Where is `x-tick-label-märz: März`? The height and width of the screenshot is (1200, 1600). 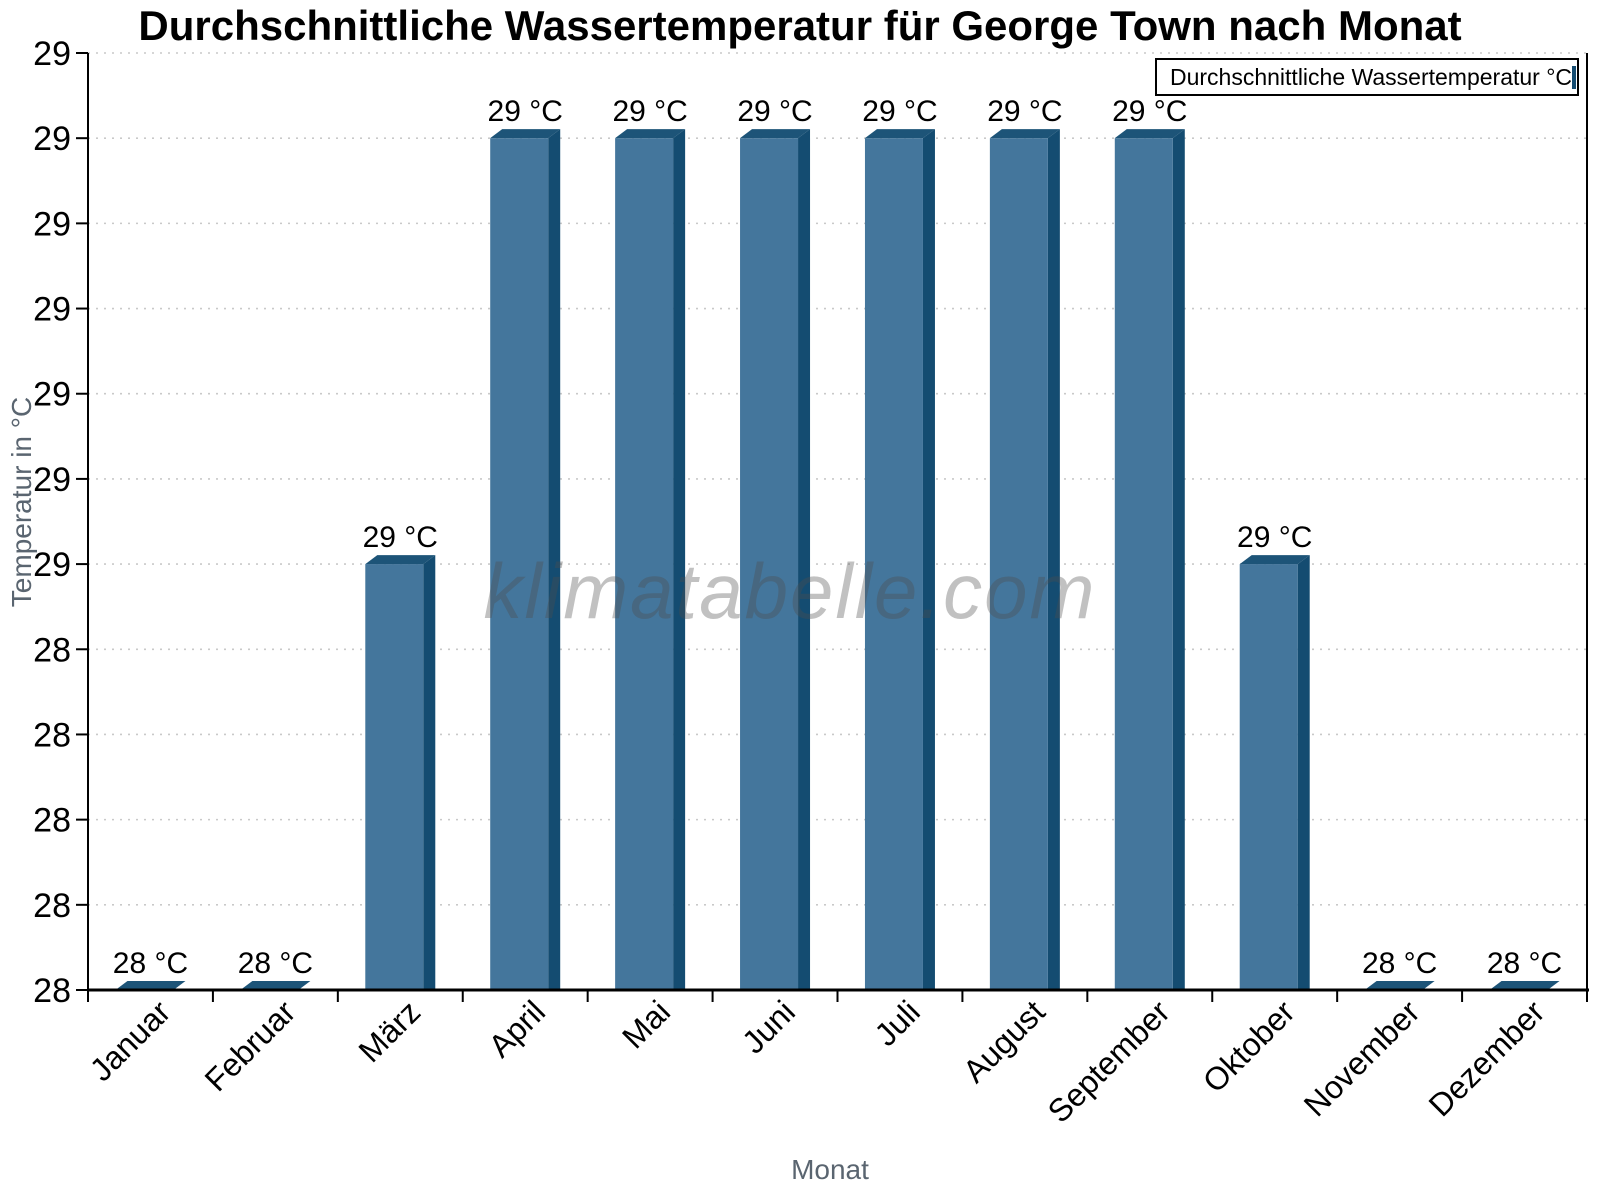
x-tick-label-märz: März is located at coordinates (390, 1031).